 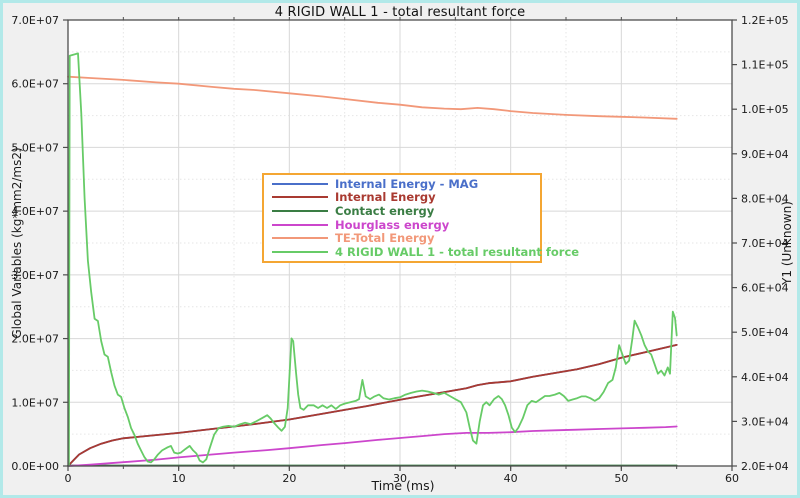 I want to click on svg-text: 9.0E+04, so click(x=765, y=154).